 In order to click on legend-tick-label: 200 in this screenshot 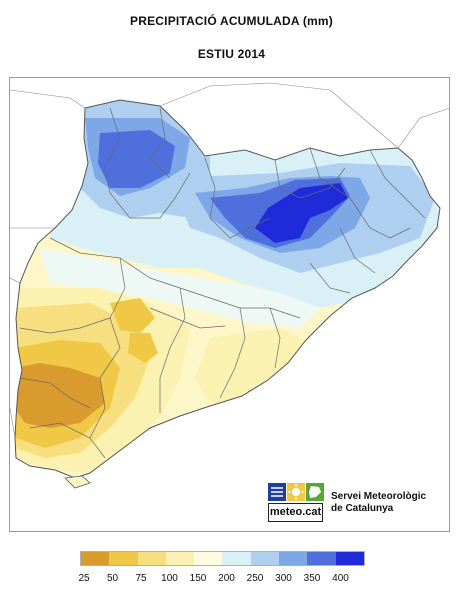, I will do `click(226, 578)`.